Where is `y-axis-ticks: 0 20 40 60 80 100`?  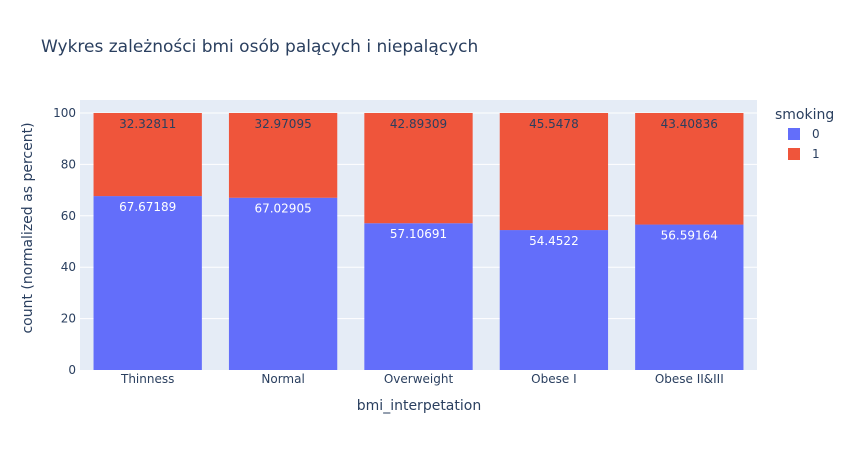 y-axis-ticks: 0 20 40 60 80 100 is located at coordinates (64, 241).